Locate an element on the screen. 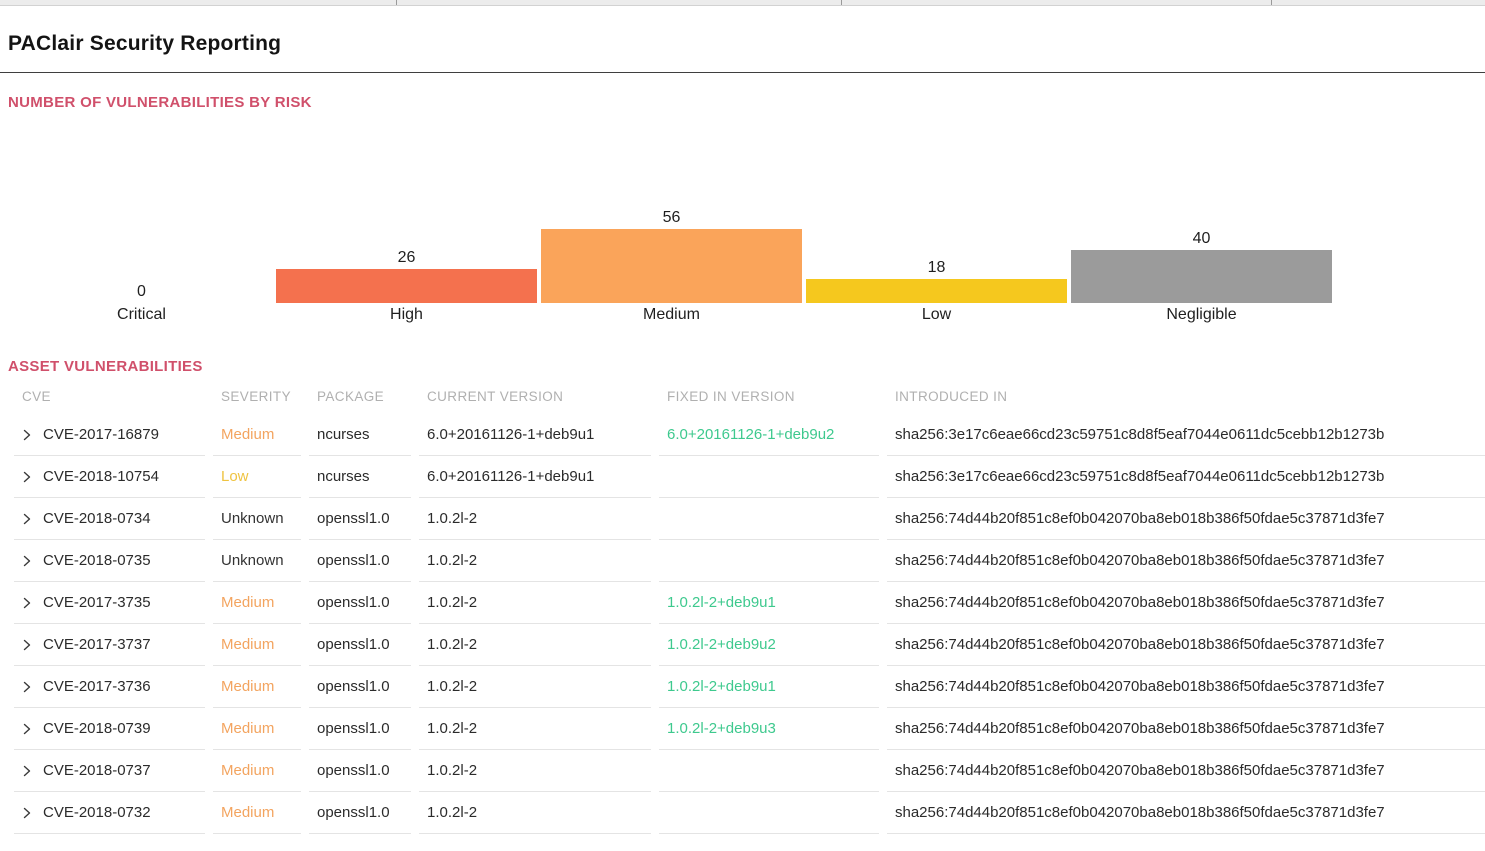  fixed-in-version-value: 1.0.2l-2+deb9u1 is located at coordinates (769, 603).